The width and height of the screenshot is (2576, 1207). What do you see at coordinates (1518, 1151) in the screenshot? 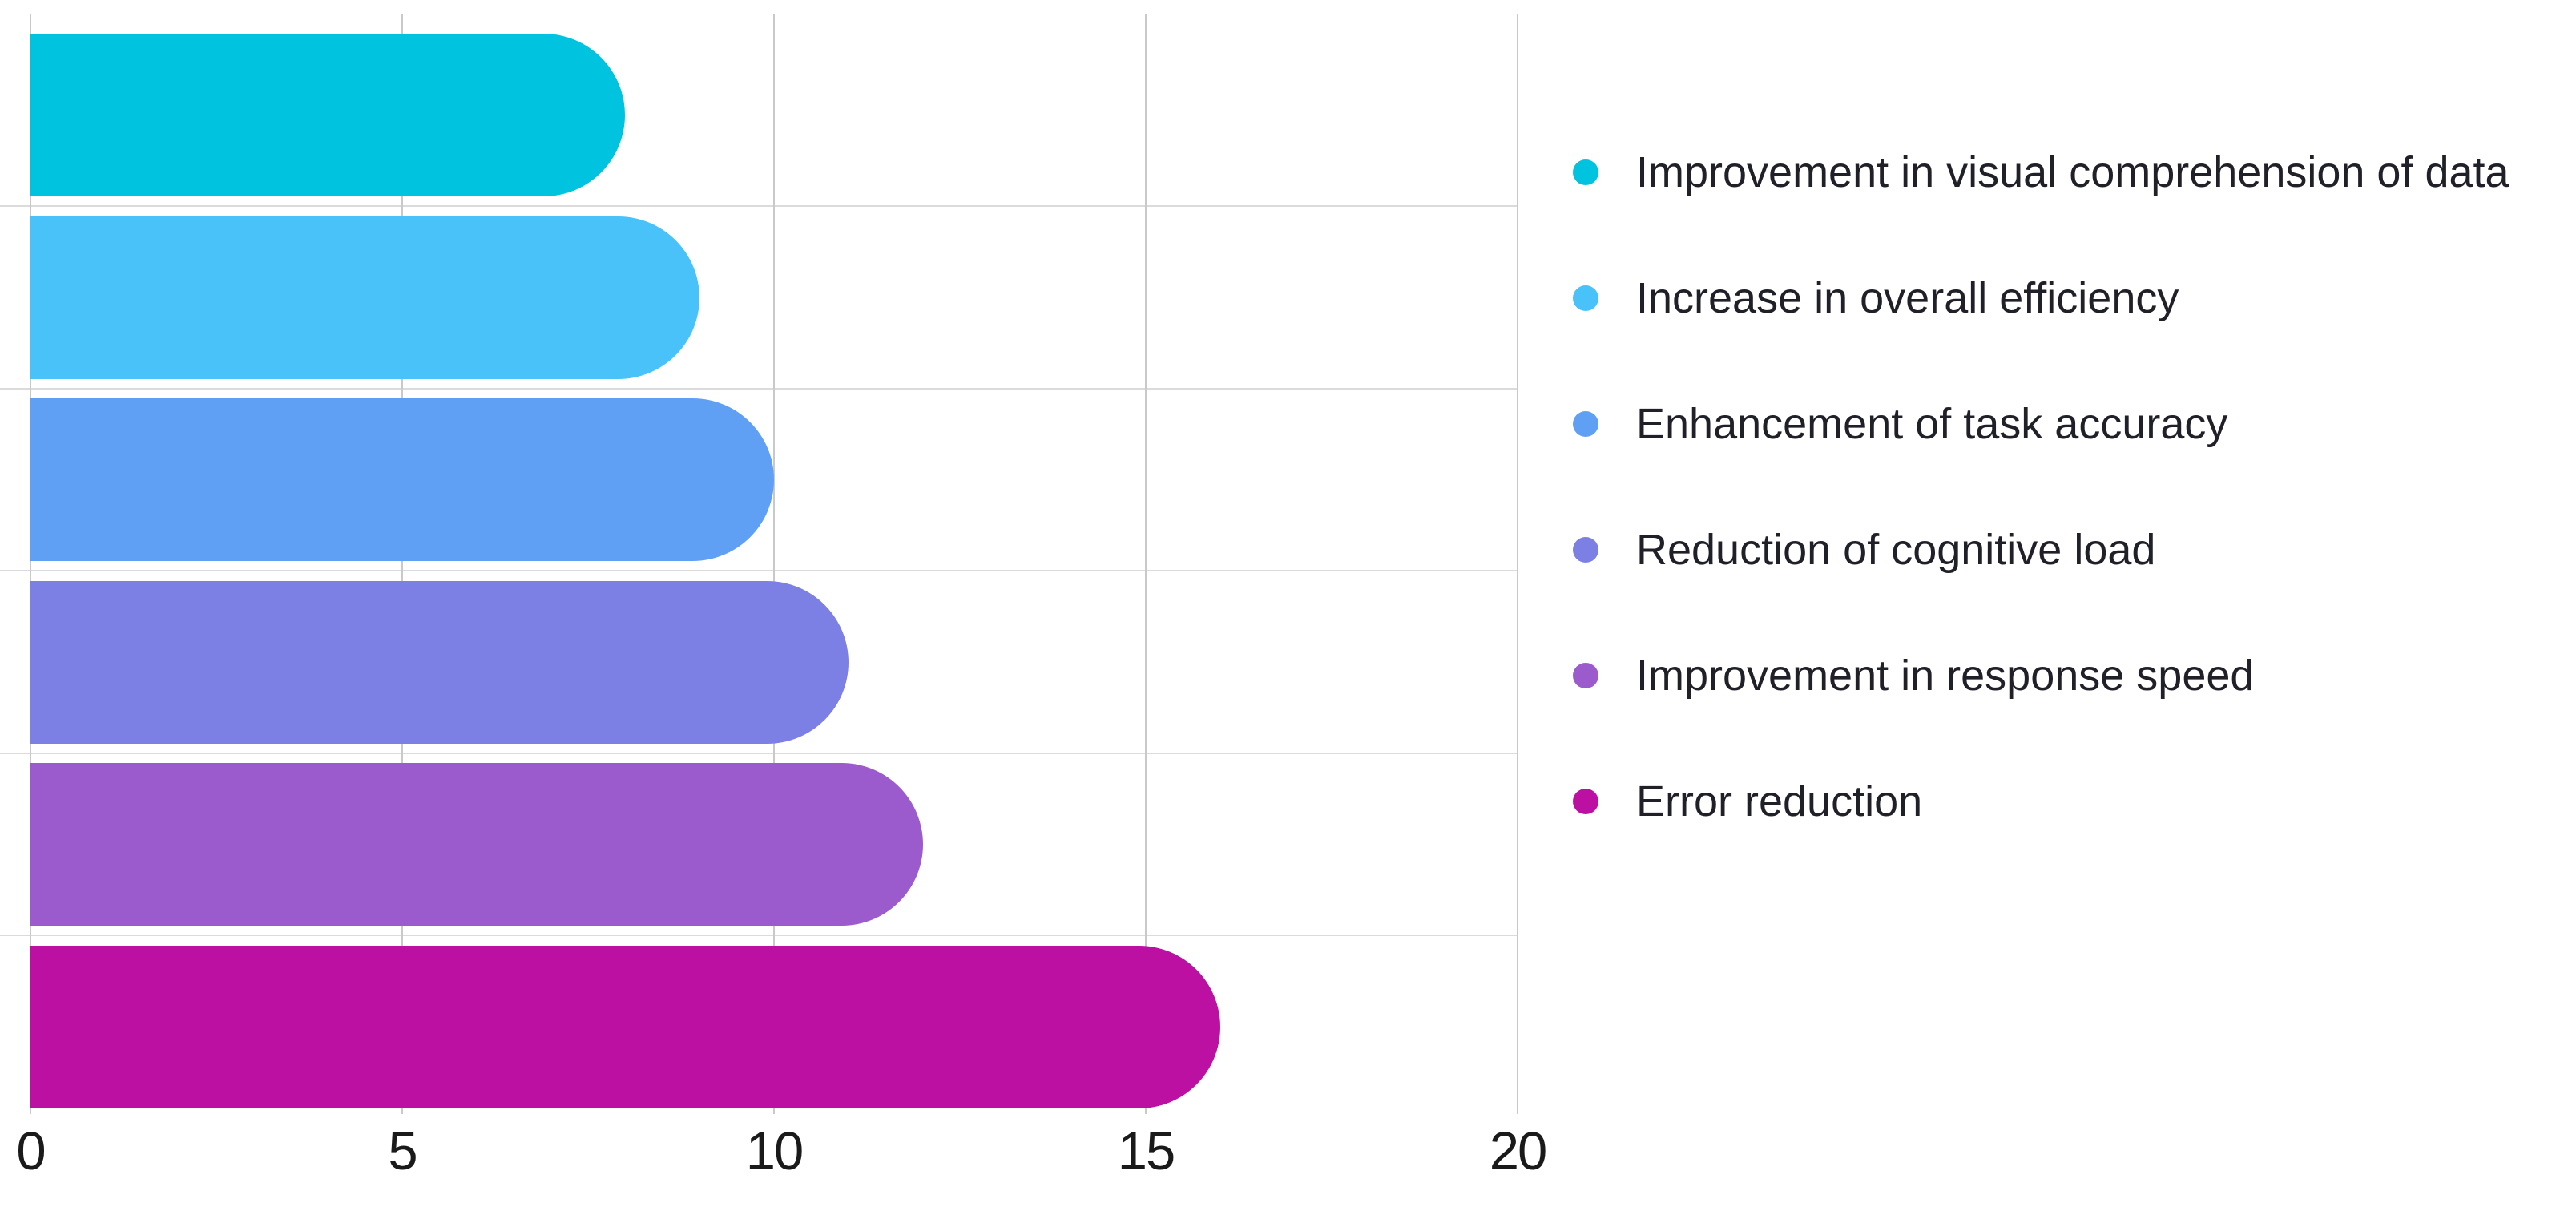
I see `x-tick-label: 20` at bounding box center [1518, 1151].